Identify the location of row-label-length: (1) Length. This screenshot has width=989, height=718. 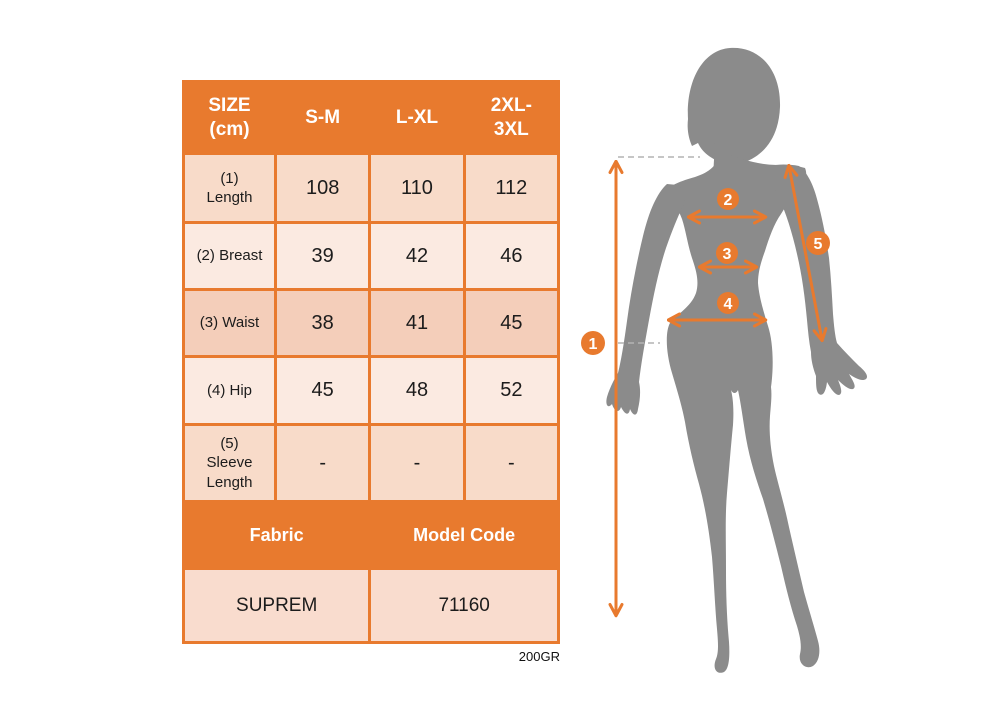
(229, 188).